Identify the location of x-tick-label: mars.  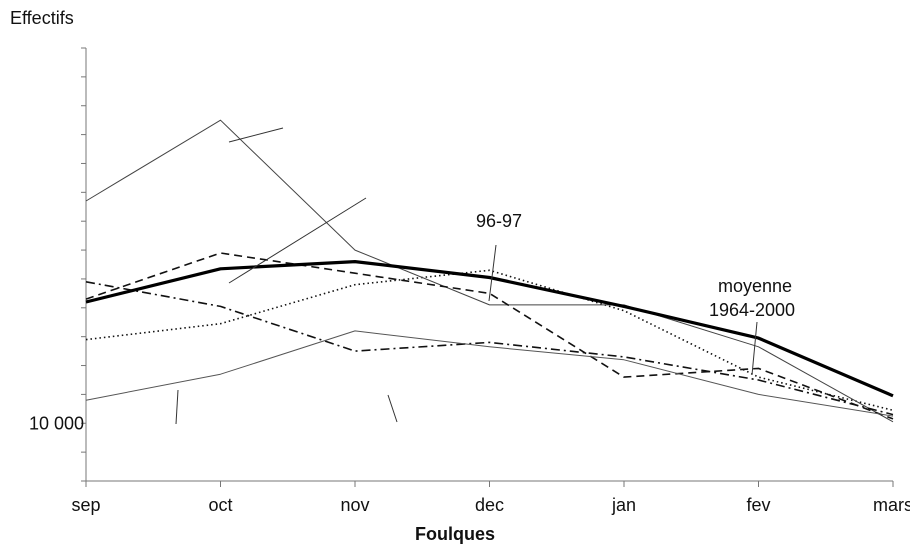
(891, 505).